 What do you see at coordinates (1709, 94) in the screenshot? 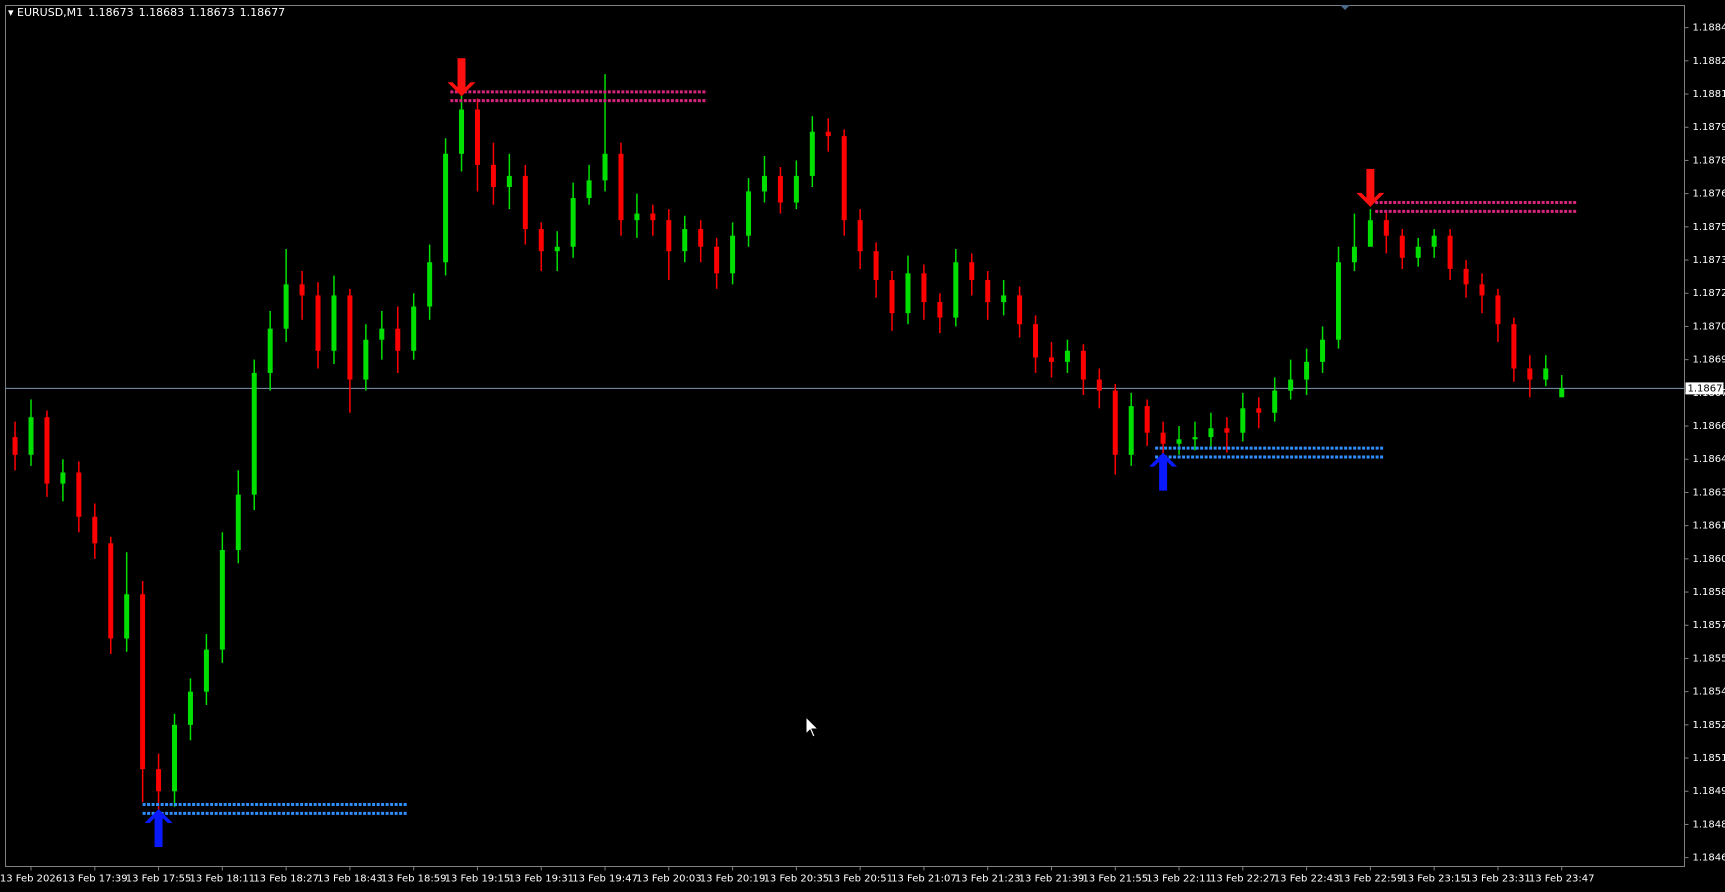
I see `y-tick-label: 1.18810` at bounding box center [1709, 94].